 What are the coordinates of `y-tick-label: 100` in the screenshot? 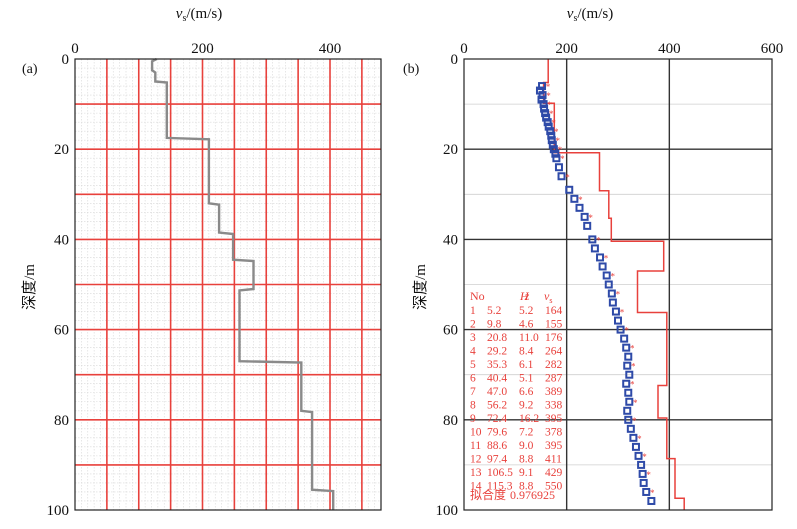 It's located at (447, 511).